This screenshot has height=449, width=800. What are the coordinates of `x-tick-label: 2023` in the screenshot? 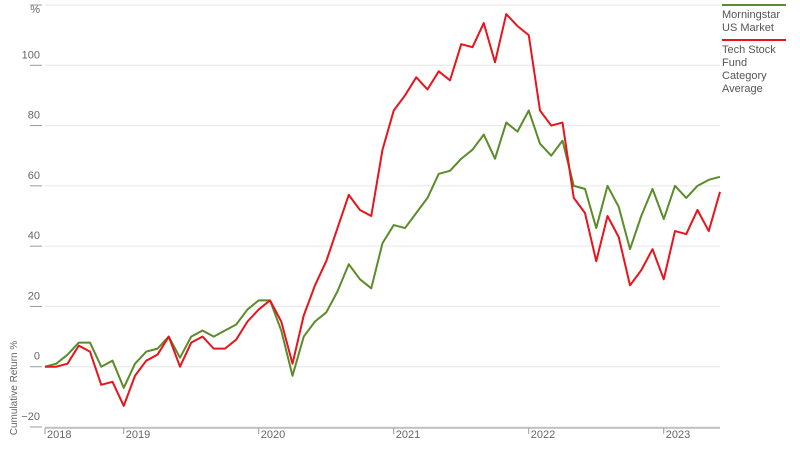 It's located at (678, 435).